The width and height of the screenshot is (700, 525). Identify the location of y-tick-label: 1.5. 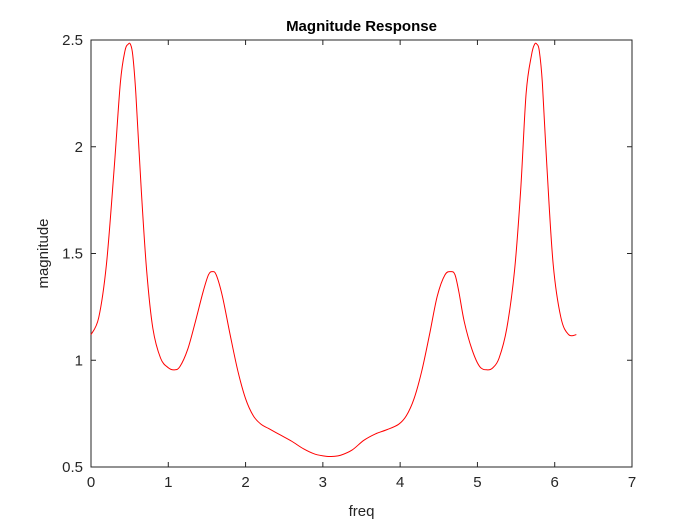
(72, 254).